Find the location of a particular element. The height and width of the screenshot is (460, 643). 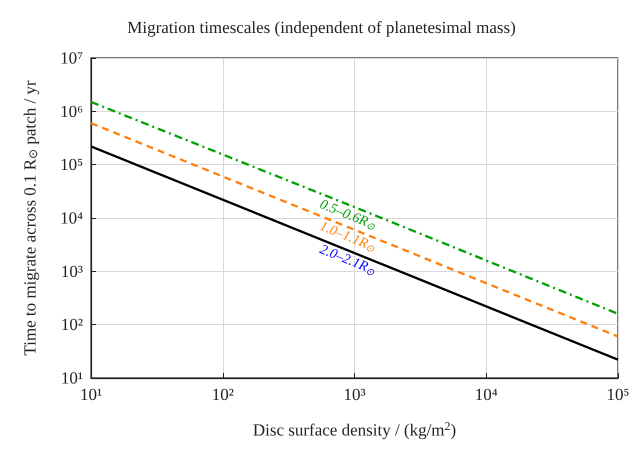

y-tick-label: 10⁵ is located at coordinates (72, 164).